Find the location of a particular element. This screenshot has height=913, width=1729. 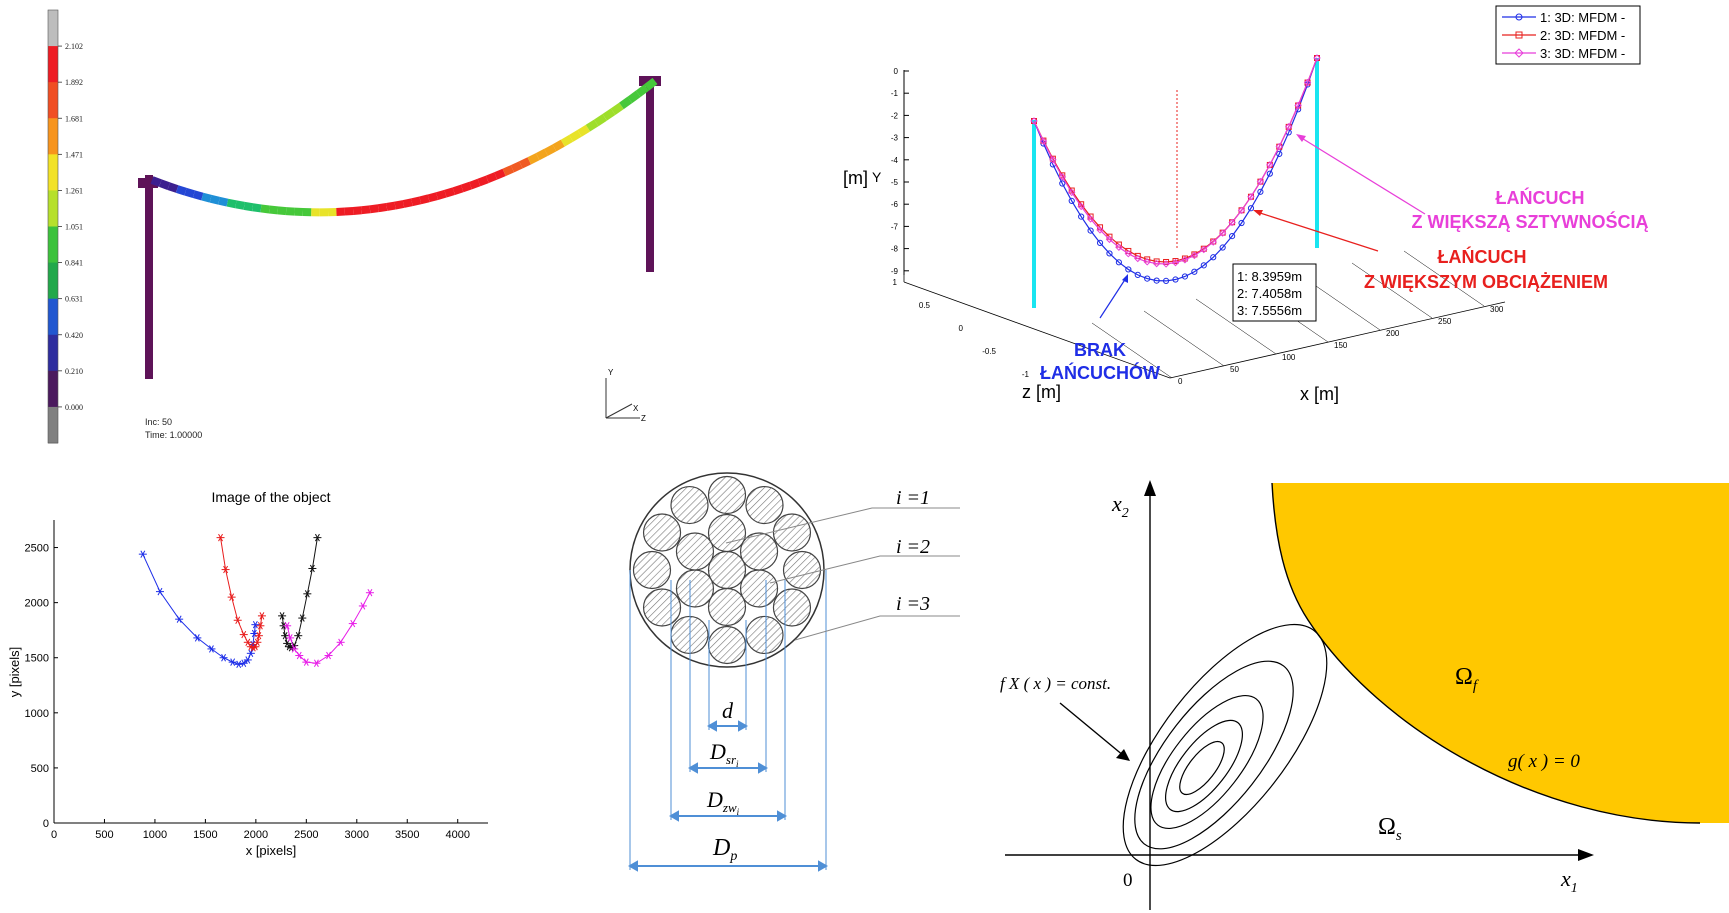

label-layer-3: i =3 is located at coordinates (913, 604).